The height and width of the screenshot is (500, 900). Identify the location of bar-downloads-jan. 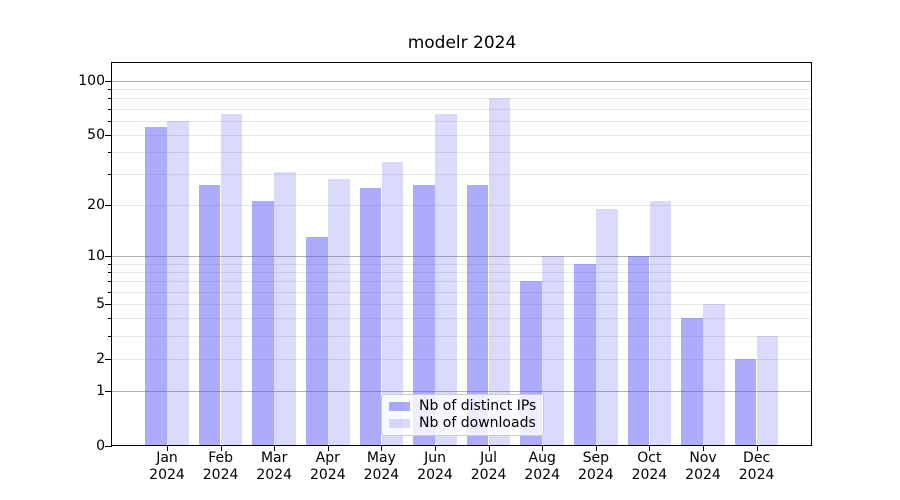
(178, 282).